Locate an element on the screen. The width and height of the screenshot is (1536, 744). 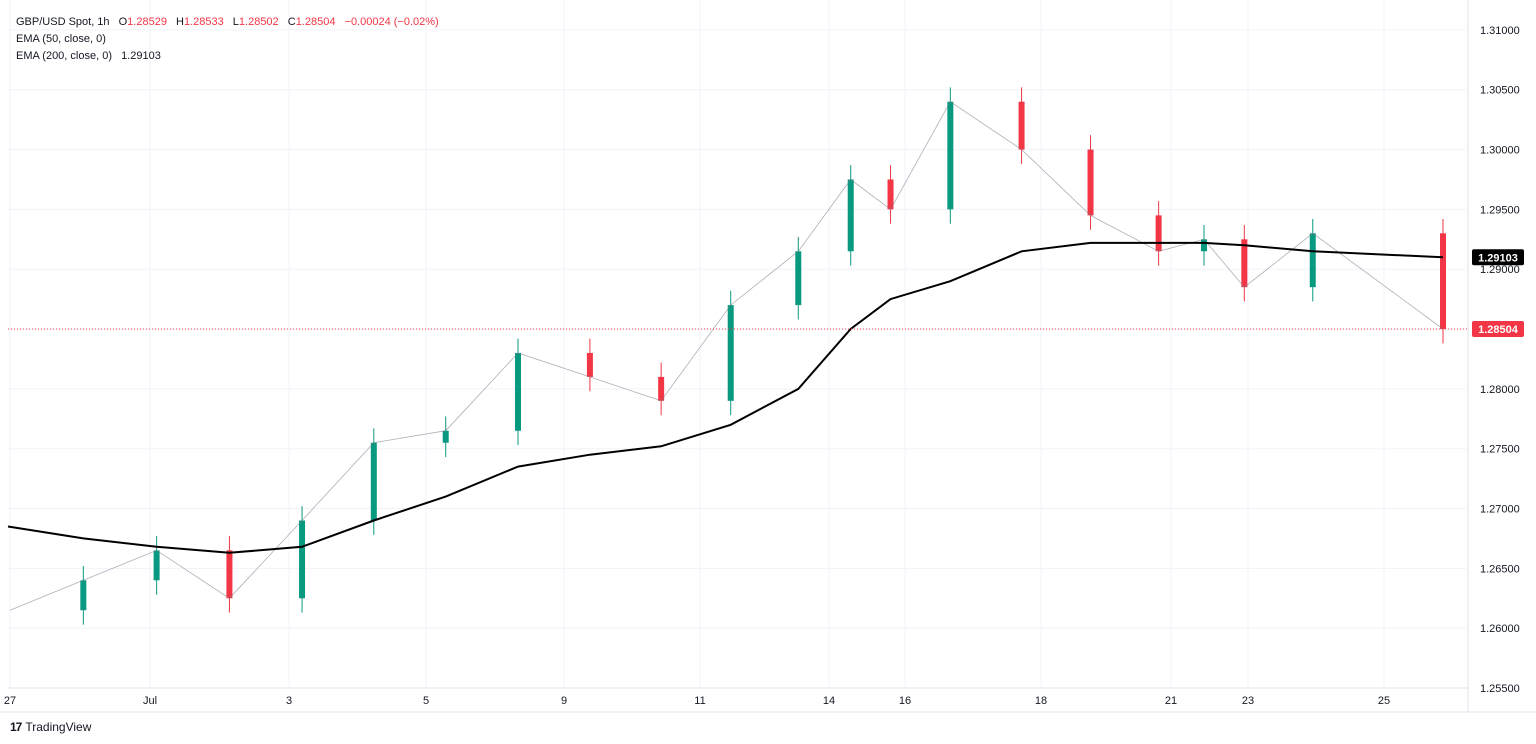
x-tick-label: 14 is located at coordinates (829, 701).